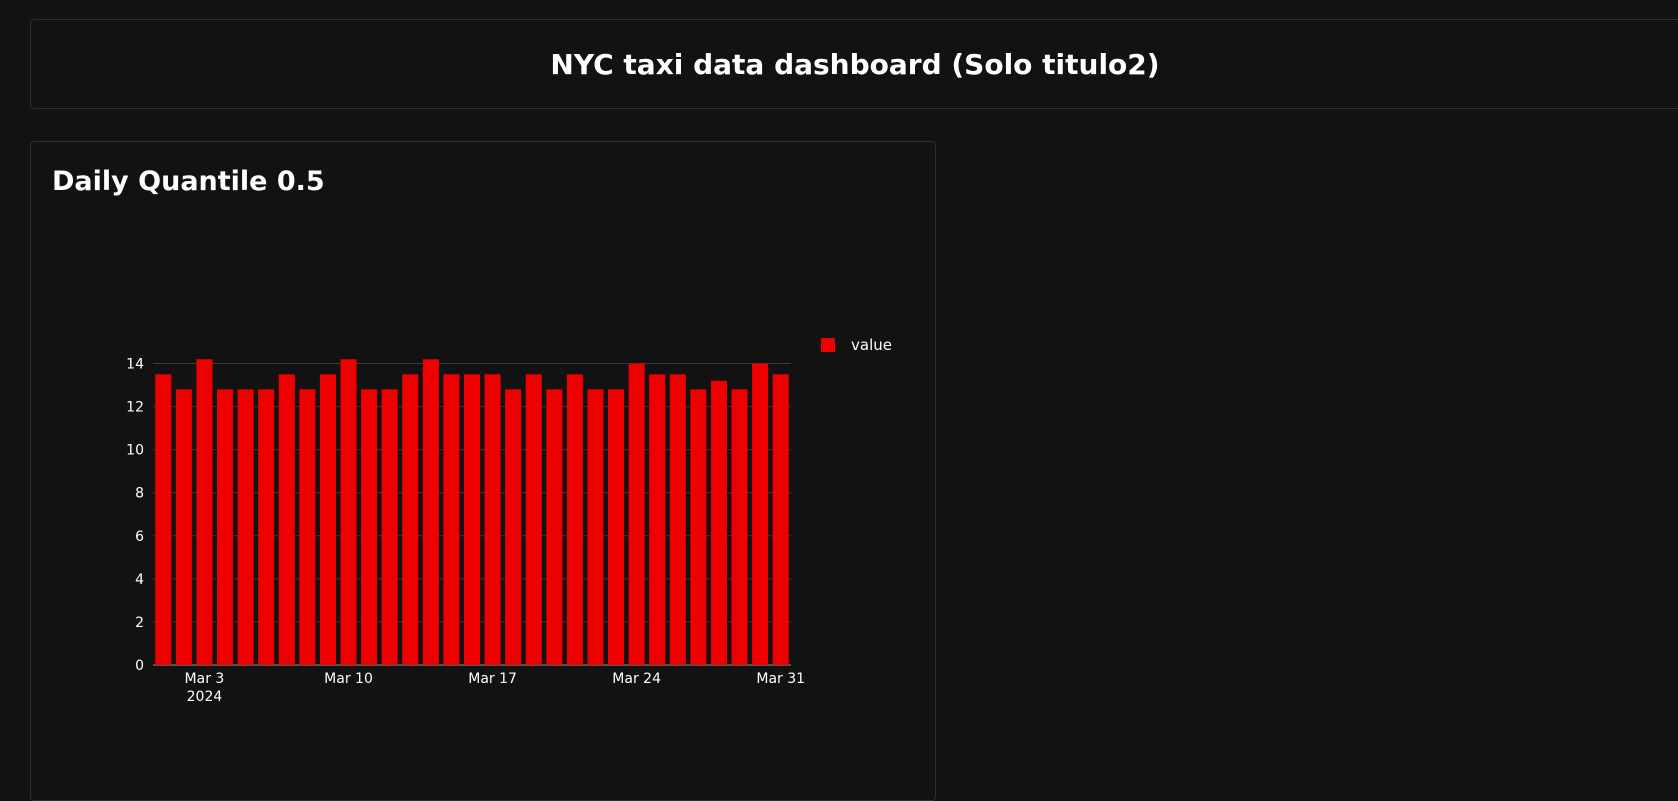 This screenshot has height=801, width=1678. I want to click on x-tick-label: Mar 10, so click(348, 679).